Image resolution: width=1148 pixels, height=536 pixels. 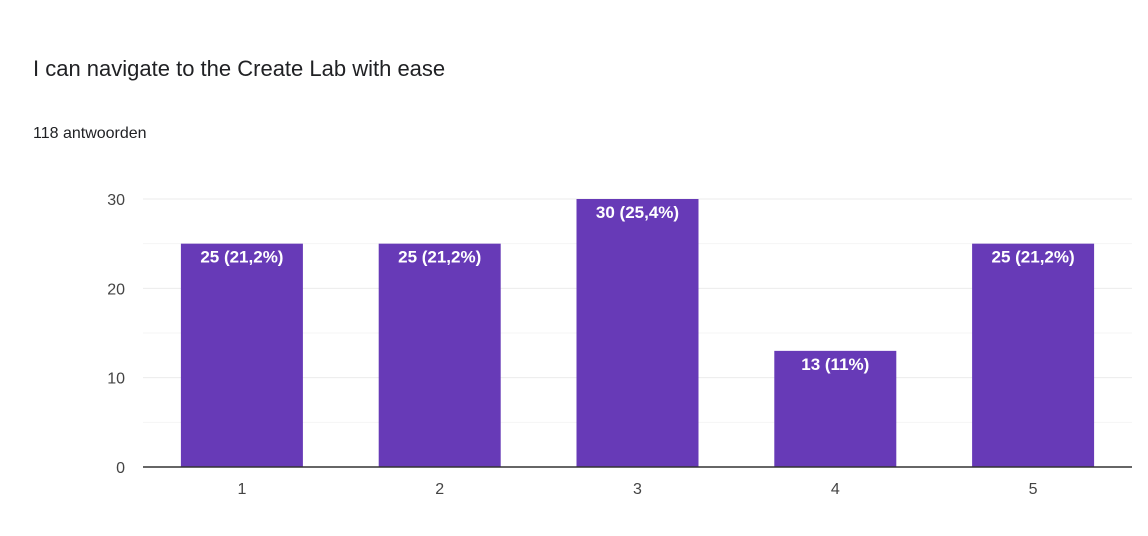 I want to click on bar-data-label: 30 (25,4%), so click(x=637, y=212).